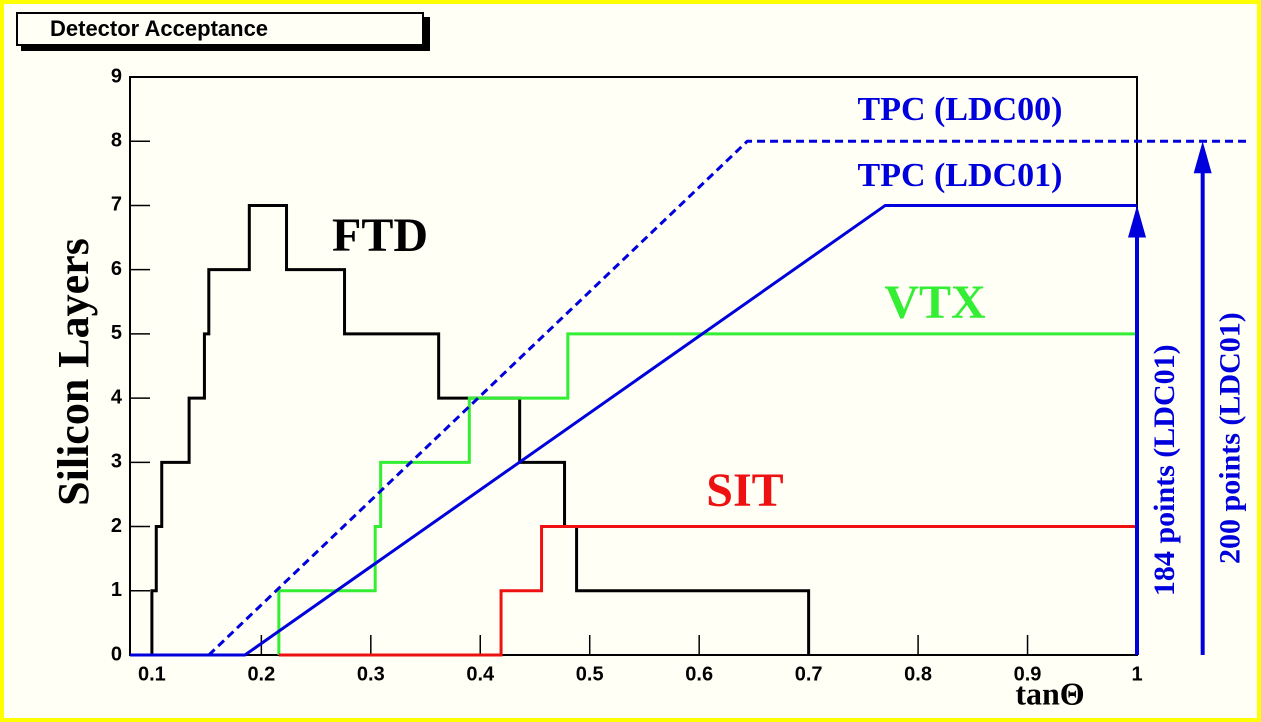 The width and height of the screenshot is (1261, 722). What do you see at coordinates (116, 141) in the screenshot?
I see `y-tick-label: 8` at bounding box center [116, 141].